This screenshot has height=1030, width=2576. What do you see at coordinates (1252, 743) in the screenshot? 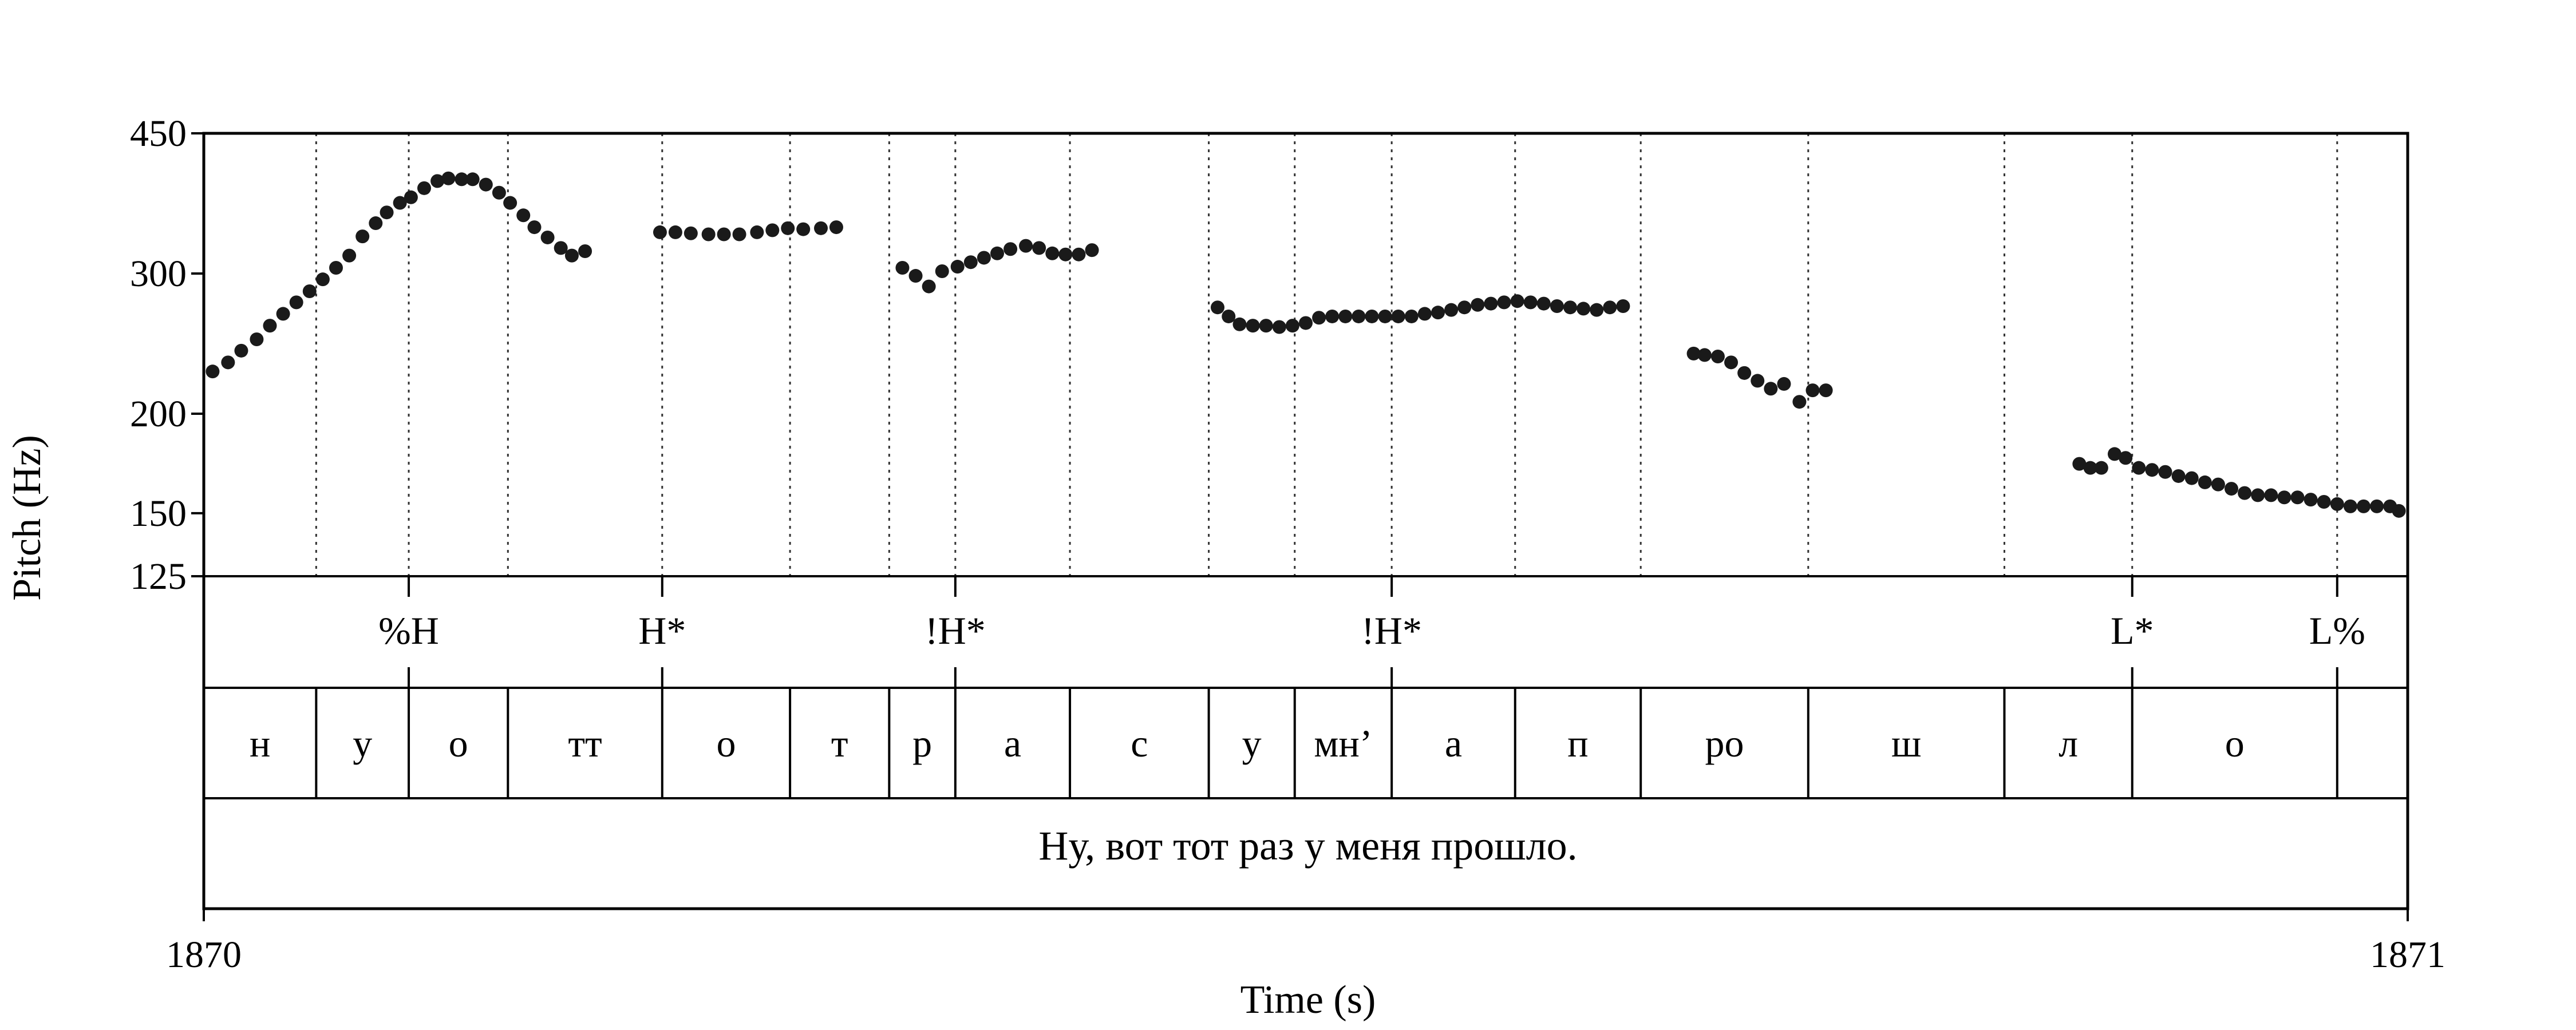
I see `segment-label: у` at bounding box center [1252, 743].